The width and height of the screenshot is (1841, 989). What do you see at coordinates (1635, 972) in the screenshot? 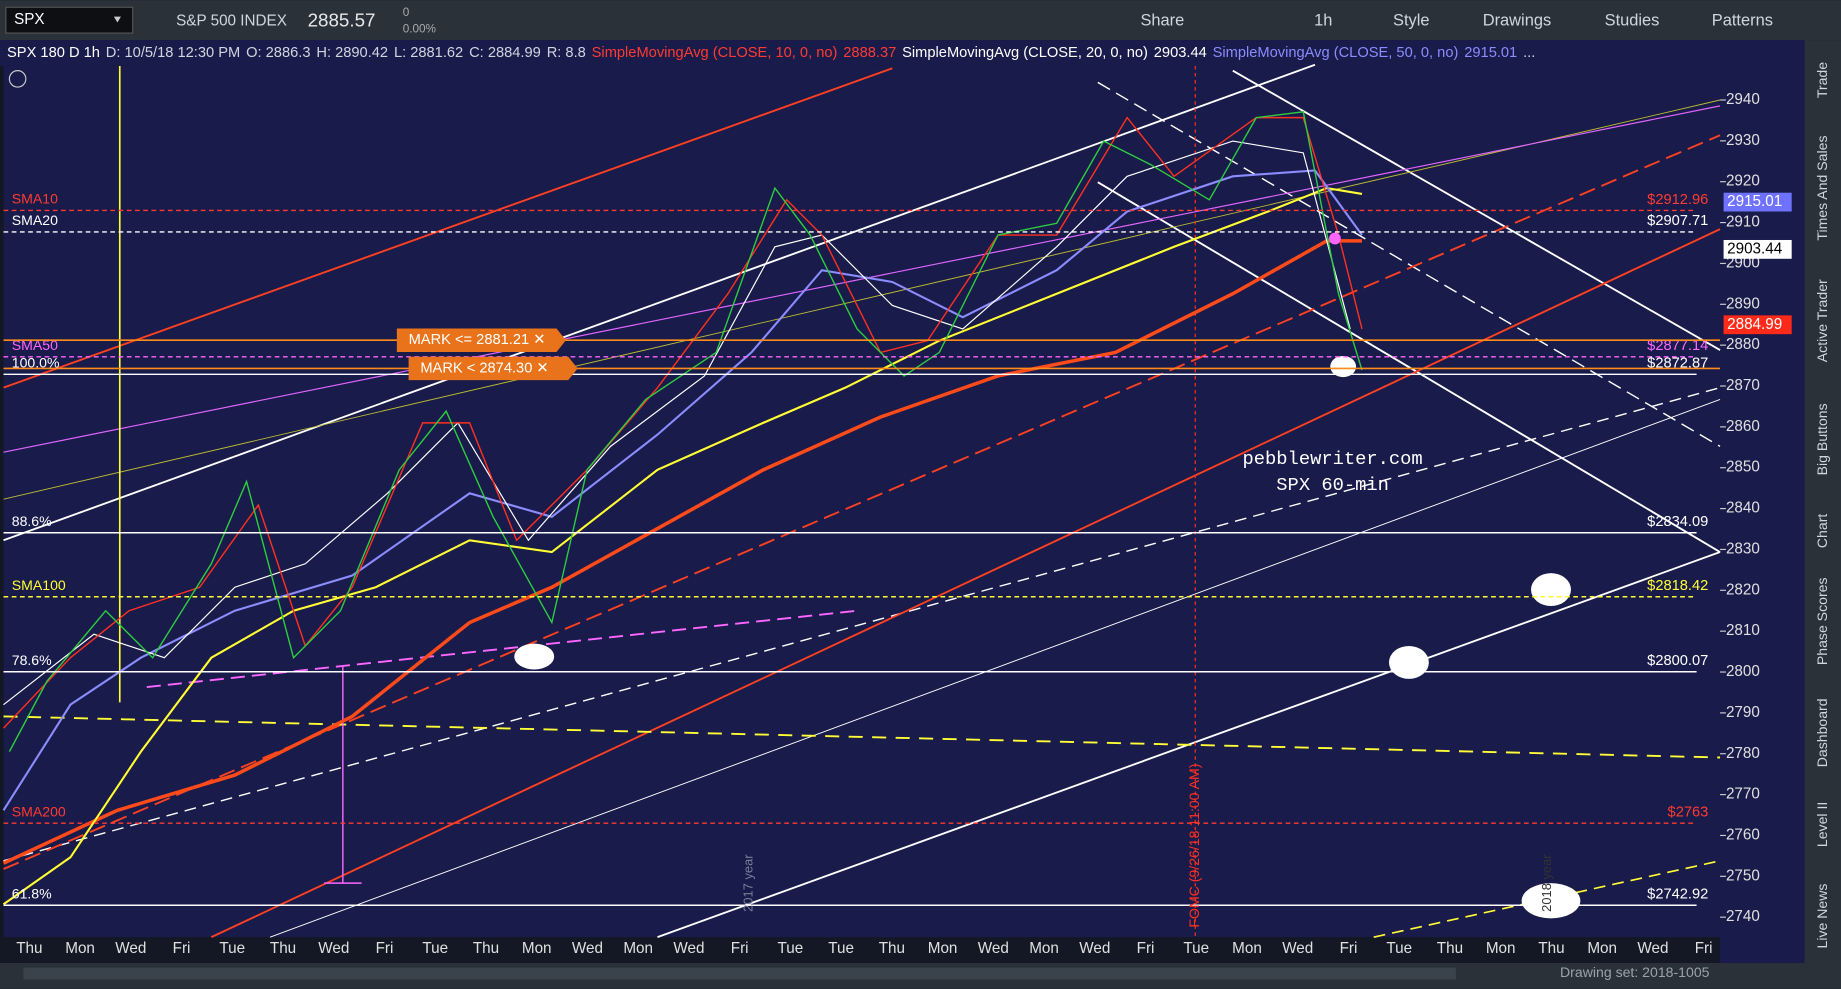
I see `drawing-set: Drawing set: 2018-1005` at bounding box center [1635, 972].